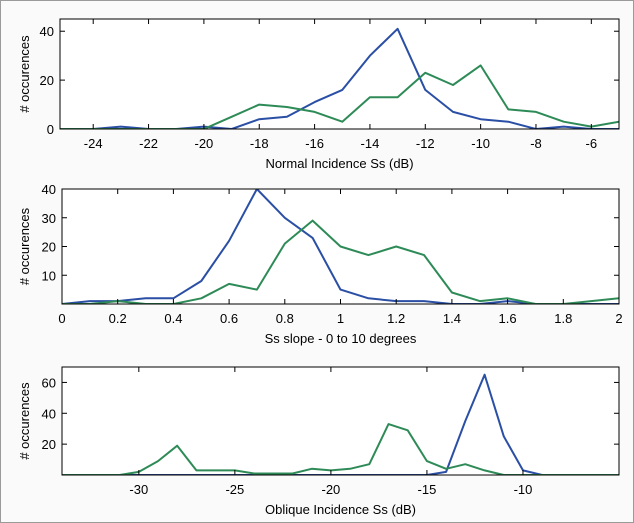  I want to click on x-tick-label: 0, so click(61, 318).